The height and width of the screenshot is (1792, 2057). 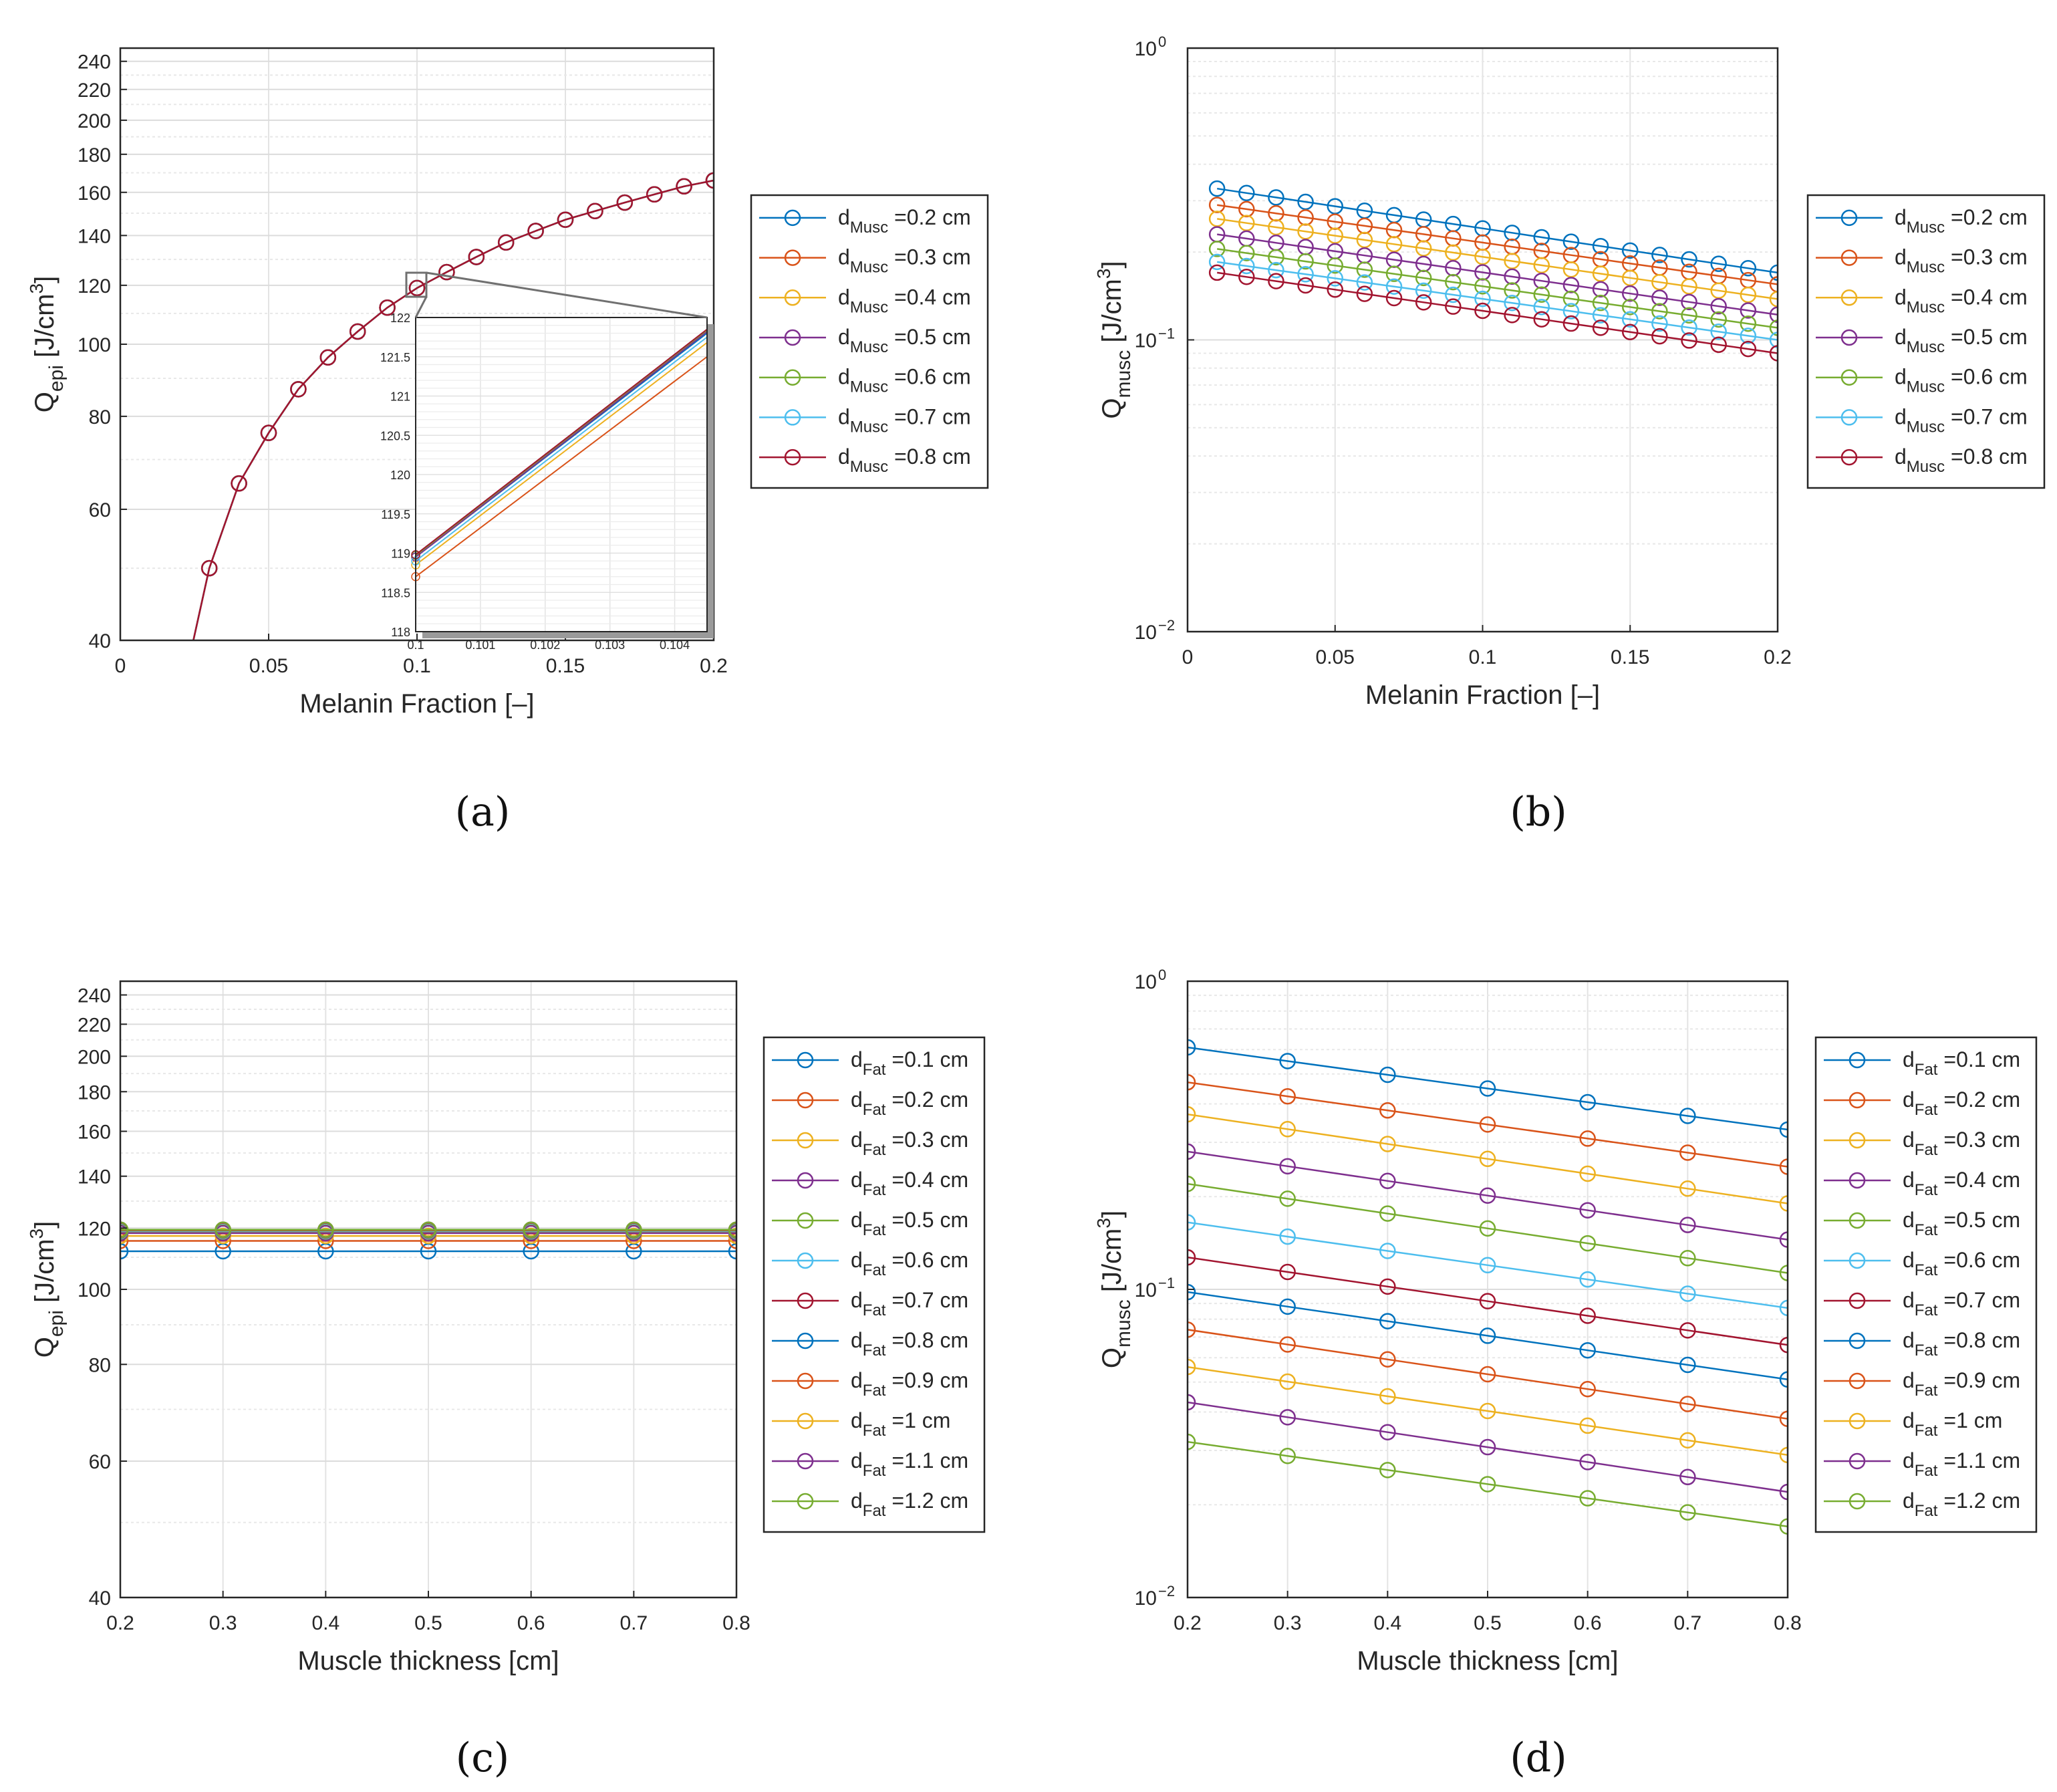 What do you see at coordinates (1952, 1424) in the screenshot?
I see `legend-label: dFat =1 cm` at bounding box center [1952, 1424].